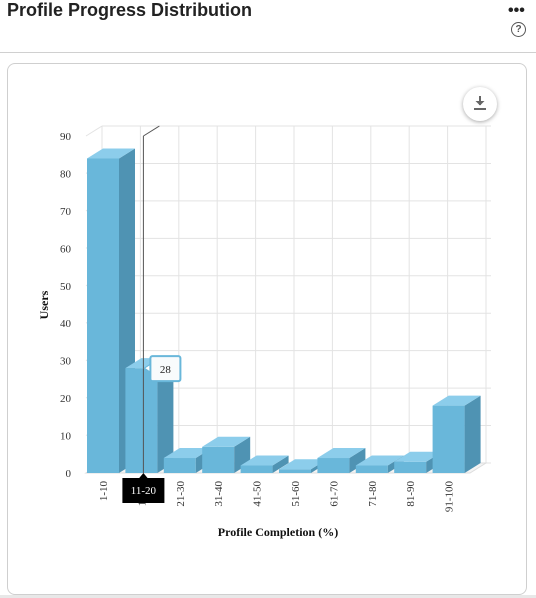  Describe the element at coordinates (66, 362) in the screenshot. I see `y-tick-label: 30` at that location.